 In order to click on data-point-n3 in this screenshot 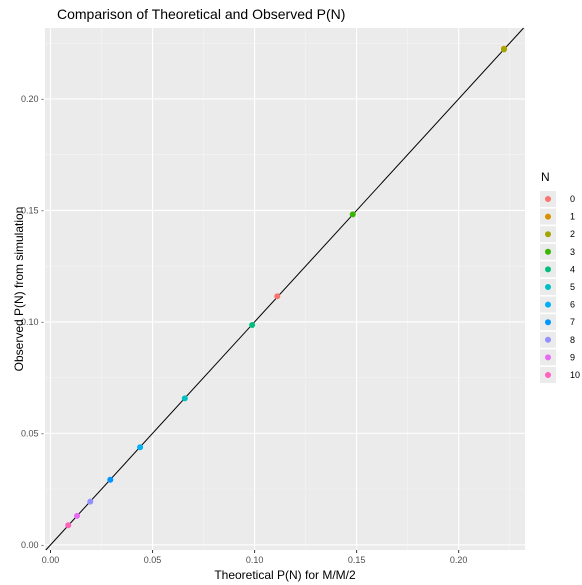, I will do `click(352, 214)`.